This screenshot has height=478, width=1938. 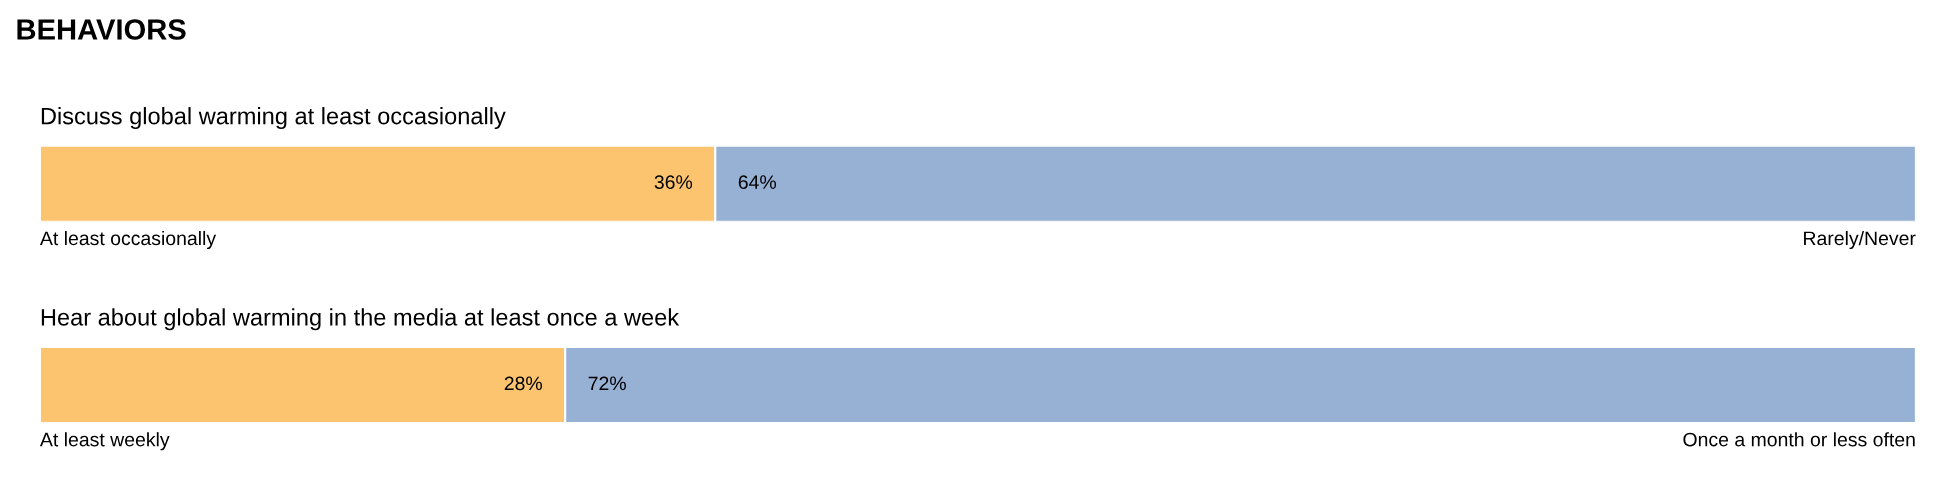 I want to click on data-label: 64%, so click(x=757, y=182).